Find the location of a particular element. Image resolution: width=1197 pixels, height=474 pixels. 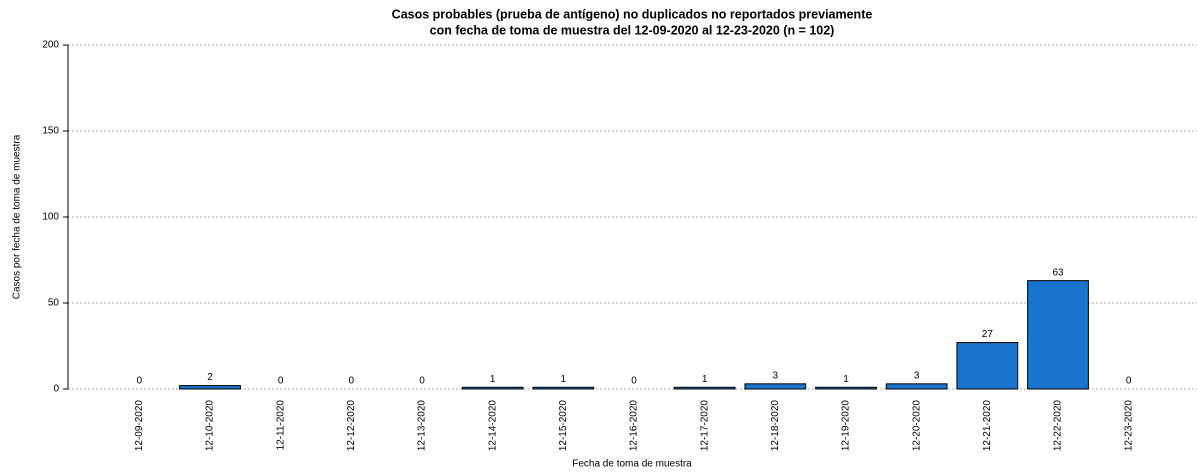

x-tick-label: 12-14-2020 is located at coordinates (492, 426).